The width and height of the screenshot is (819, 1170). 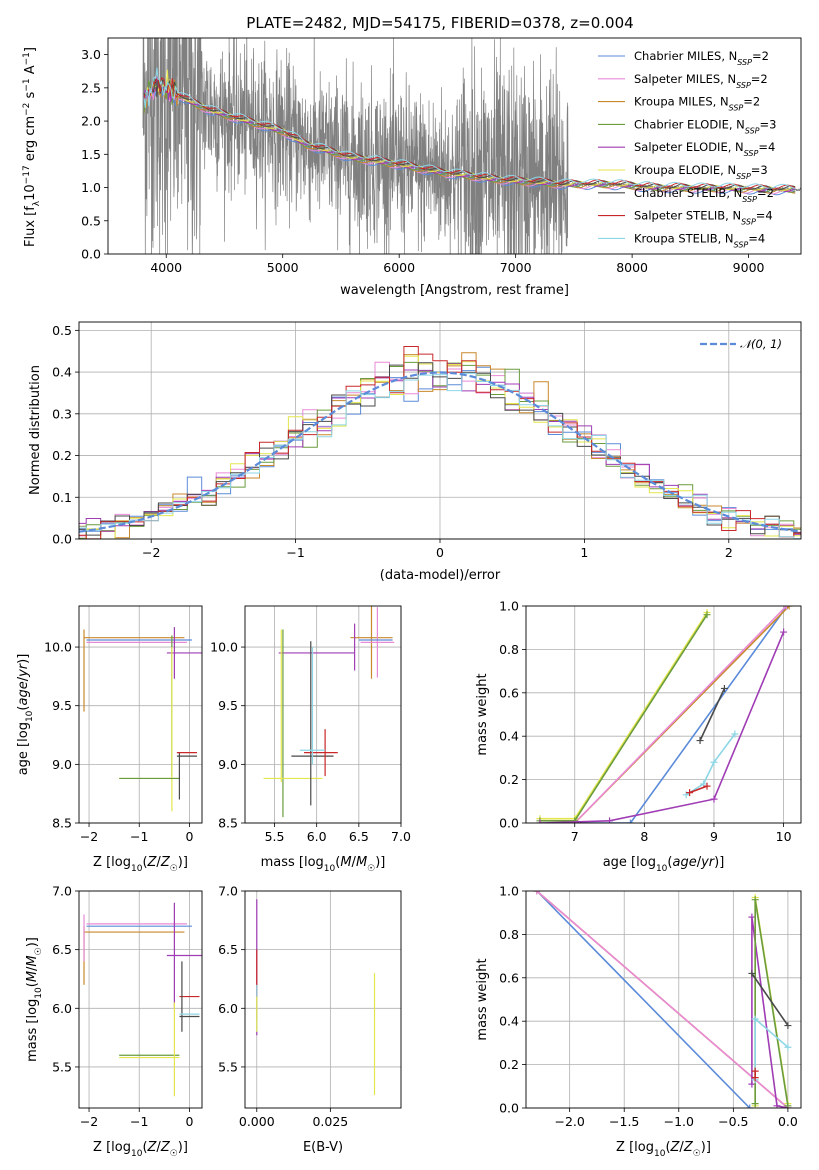 What do you see at coordinates (62, 891) in the screenshot?
I see `y-tick-label: 7.0` at bounding box center [62, 891].